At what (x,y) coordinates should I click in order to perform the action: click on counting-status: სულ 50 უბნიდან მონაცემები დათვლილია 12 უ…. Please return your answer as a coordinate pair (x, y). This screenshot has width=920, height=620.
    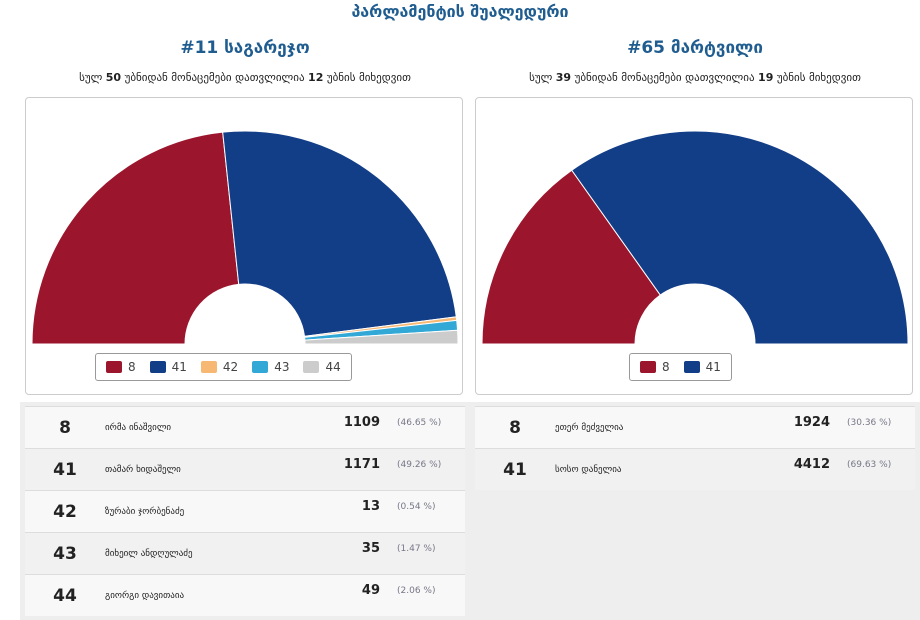
    Looking at the image, I should click on (245, 77).